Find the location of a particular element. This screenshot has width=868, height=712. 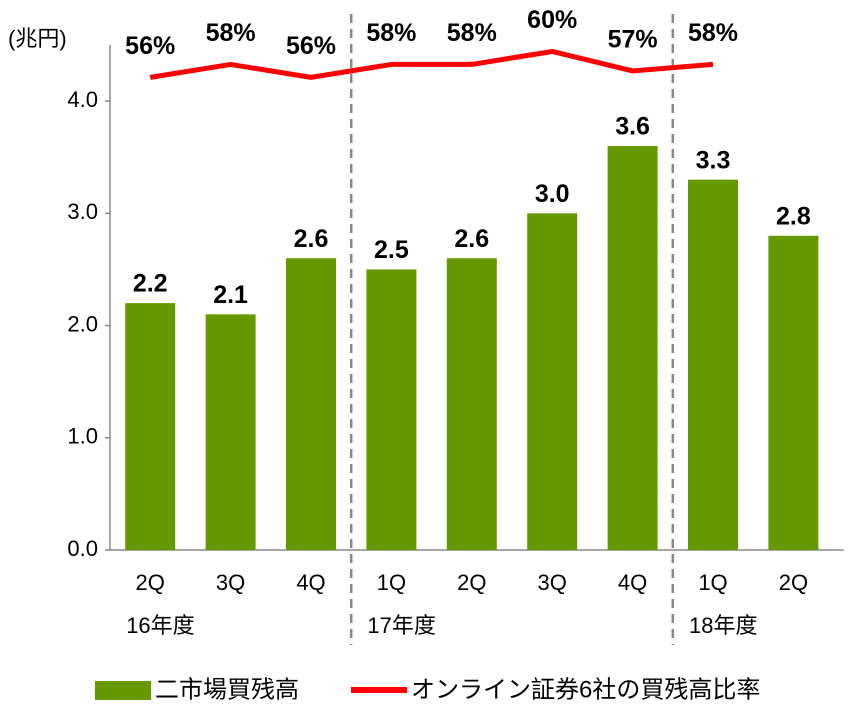

y-tick-label: 2.0 is located at coordinates (82, 323).